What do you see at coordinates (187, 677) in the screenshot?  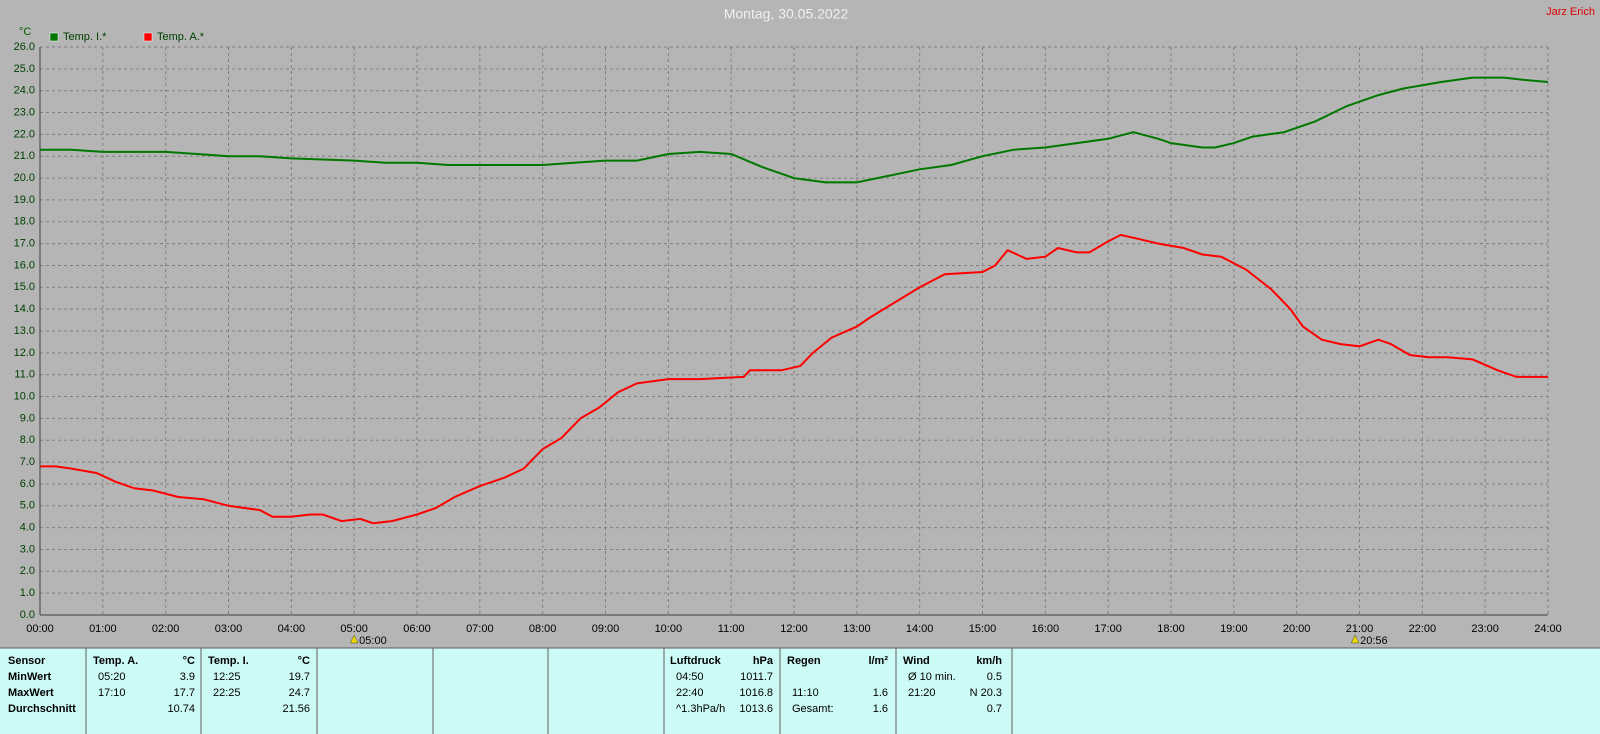 I see `stat-value: 3.9` at bounding box center [187, 677].